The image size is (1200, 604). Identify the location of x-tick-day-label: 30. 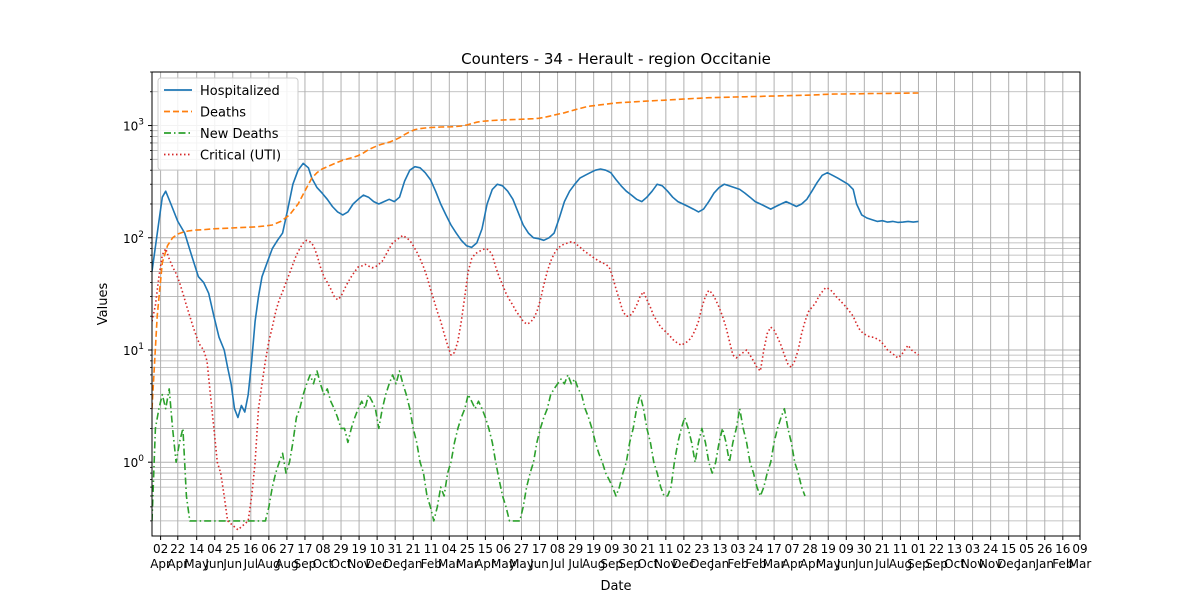
(629, 549).